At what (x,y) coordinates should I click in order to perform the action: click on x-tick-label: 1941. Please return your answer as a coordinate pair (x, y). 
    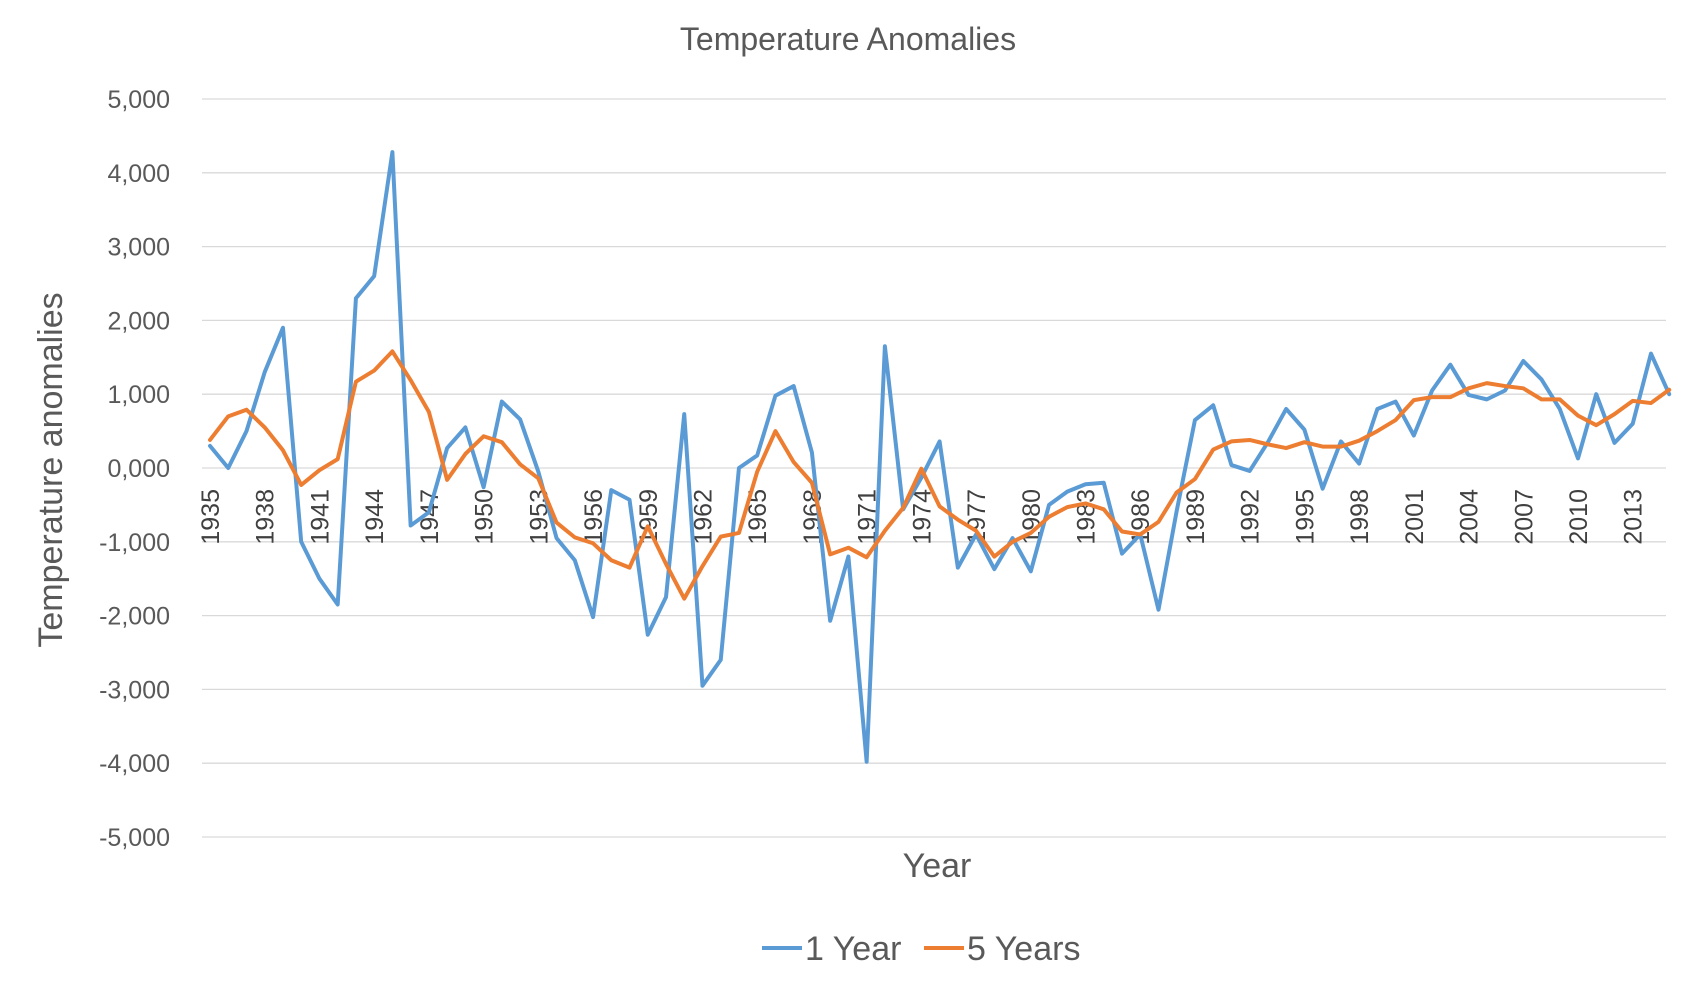
    Looking at the image, I should click on (320, 517).